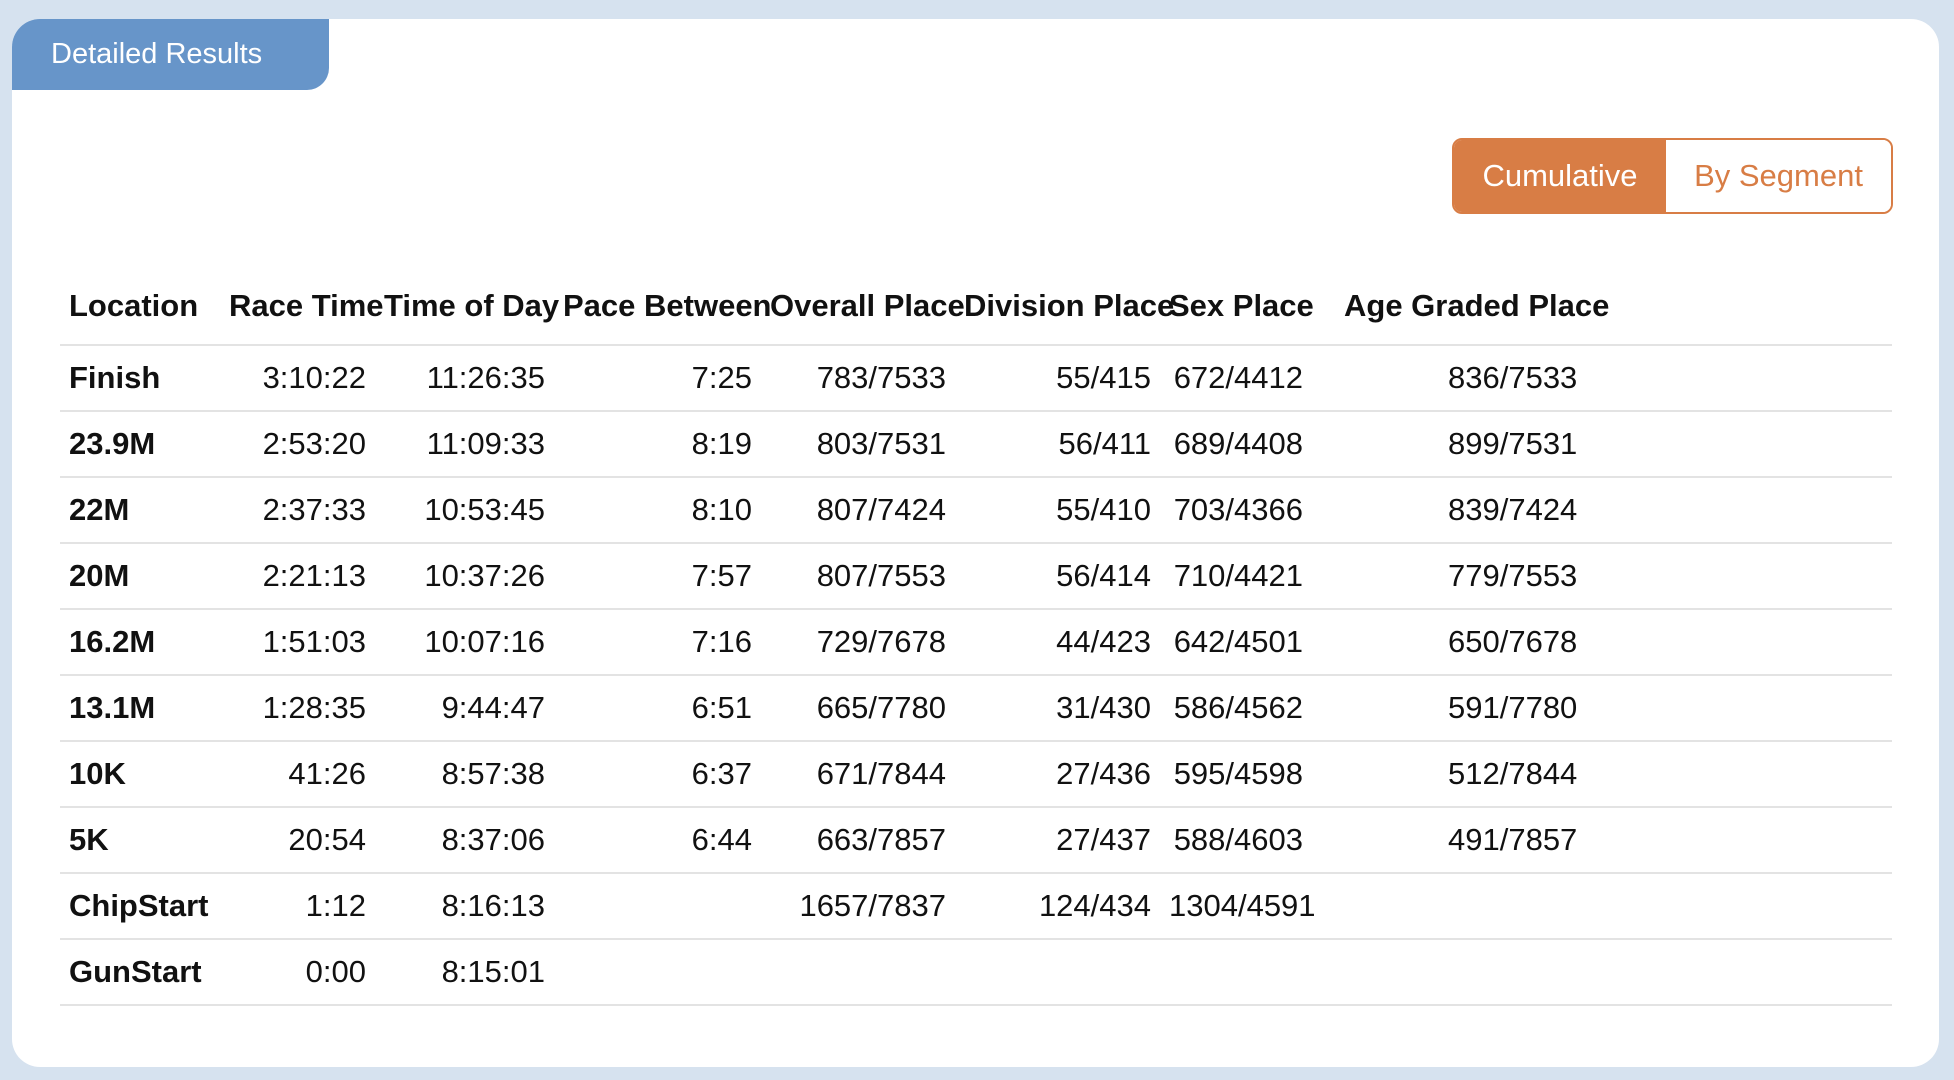 Image resolution: width=1954 pixels, height=1080 pixels. Describe the element at coordinates (1513, 839) in the screenshot. I see `cell-age-graded-place: 491/7857` at that location.